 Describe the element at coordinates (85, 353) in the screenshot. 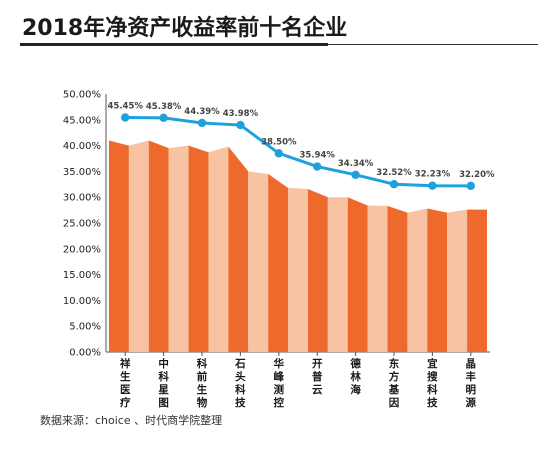

I see `y-tick-label: 0.00%` at that location.